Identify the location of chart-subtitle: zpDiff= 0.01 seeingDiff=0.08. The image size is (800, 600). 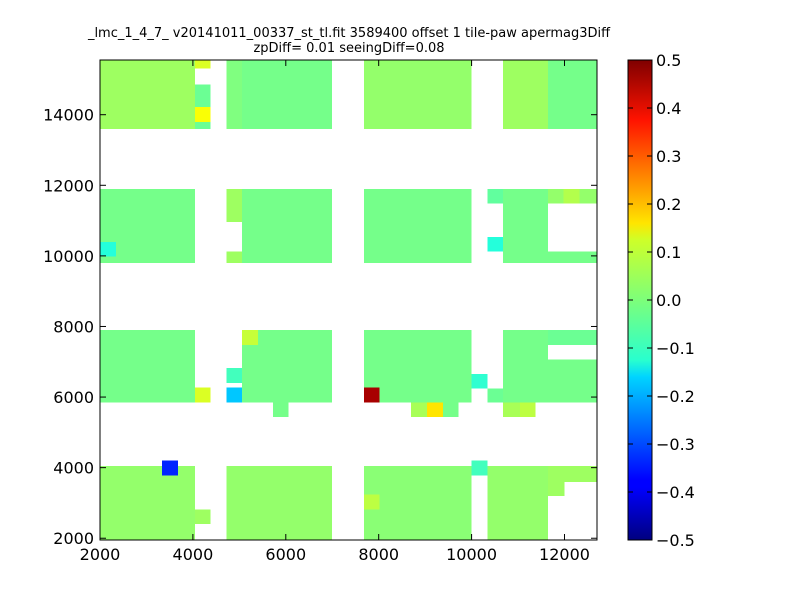
(348, 48).